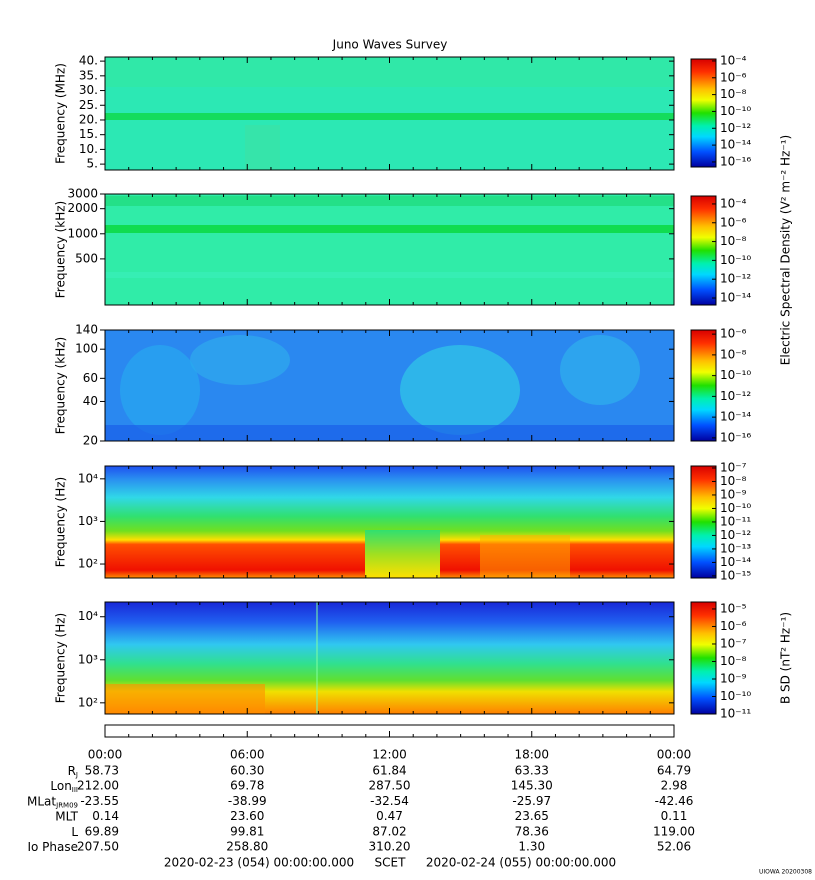 The image size is (815, 880). I want to click on ephemeris-value: 64.79, so click(674, 771).